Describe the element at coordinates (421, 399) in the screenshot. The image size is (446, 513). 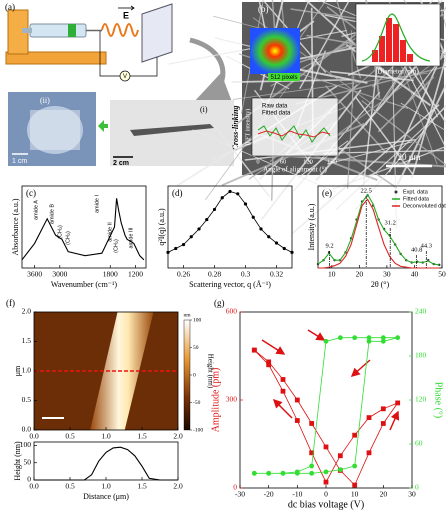
I see `y-tick-label: 120` at that location.